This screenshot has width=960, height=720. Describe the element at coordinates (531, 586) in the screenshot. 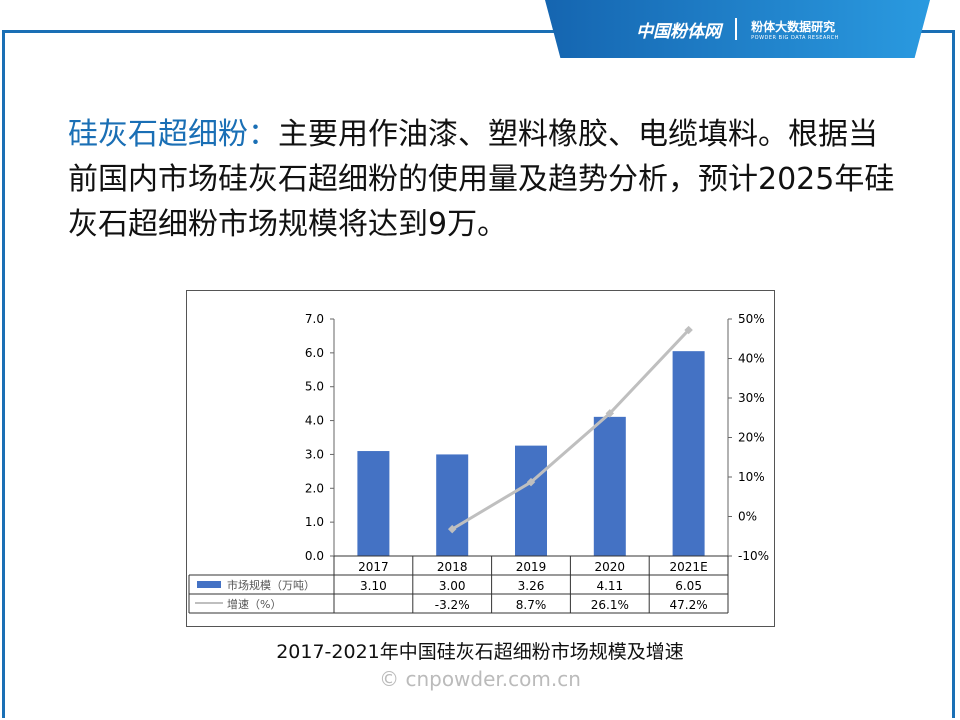

I see `bar-value: 3.26` at that location.